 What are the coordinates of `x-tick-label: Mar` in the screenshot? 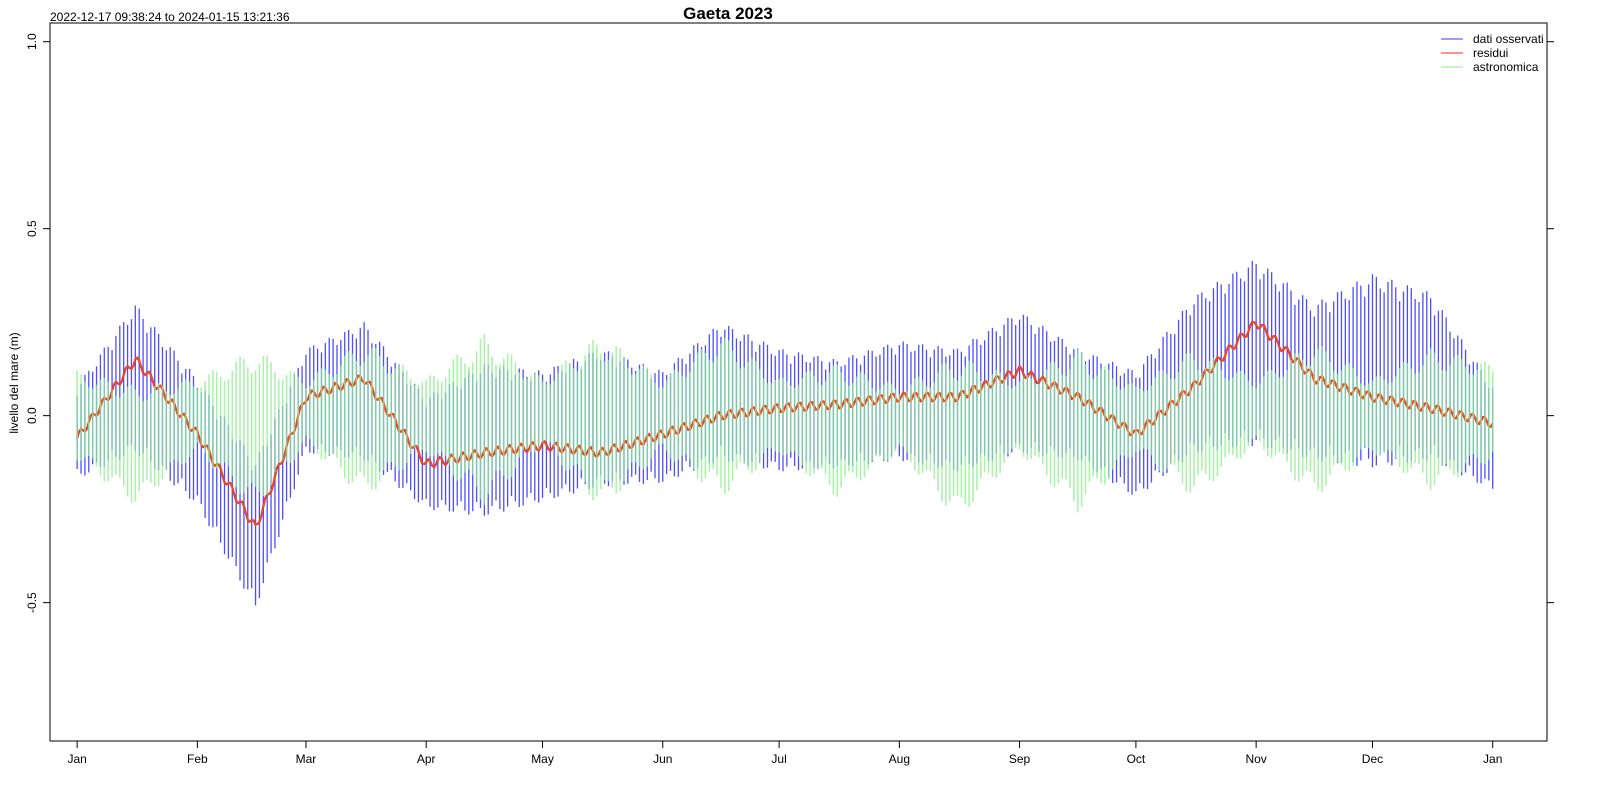 It's located at (306, 759).